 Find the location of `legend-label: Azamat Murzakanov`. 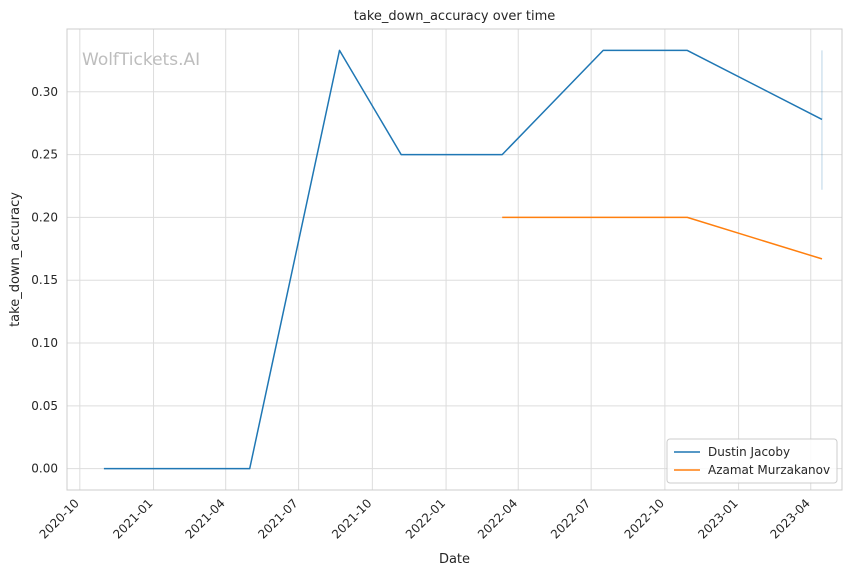

legend-label: Azamat Murzakanov is located at coordinates (769, 470).